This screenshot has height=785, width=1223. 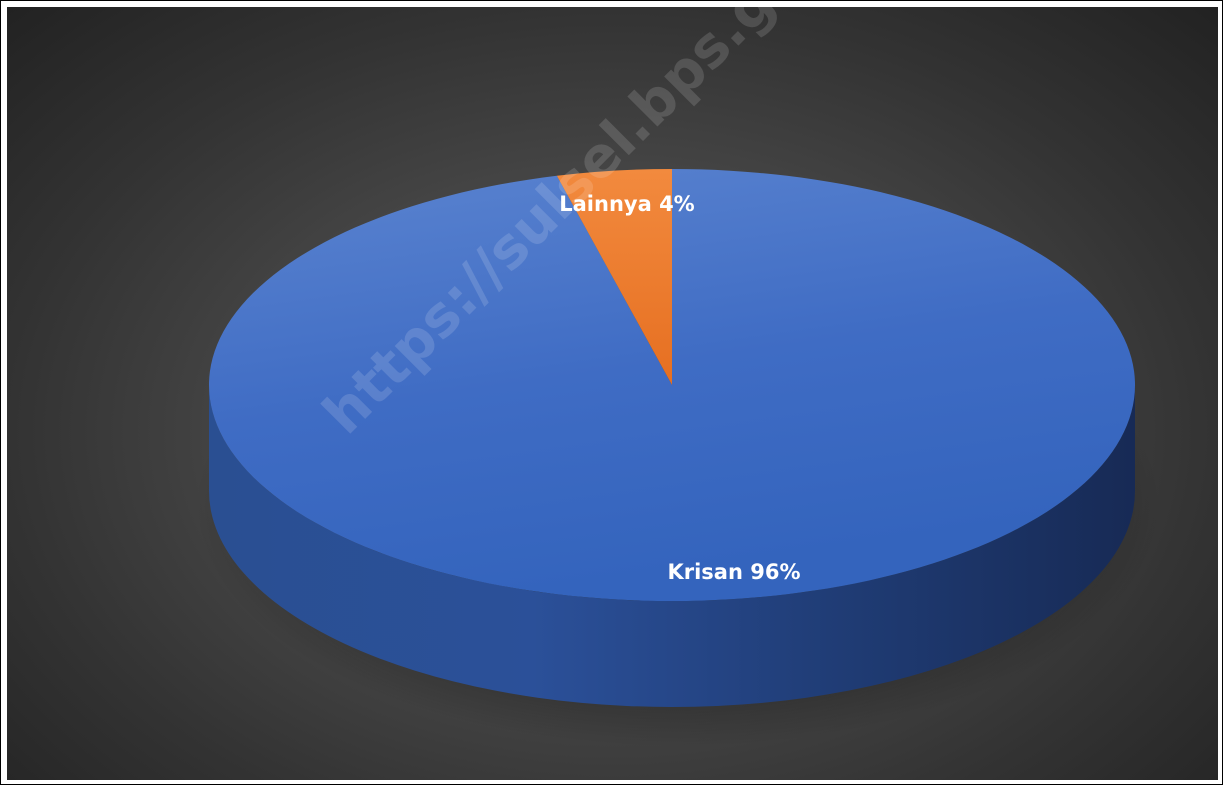 What do you see at coordinates (733, 572) in the screenshot?
I see `data-label-krisan: Krisan 96%` at bounding box center [733, 572].